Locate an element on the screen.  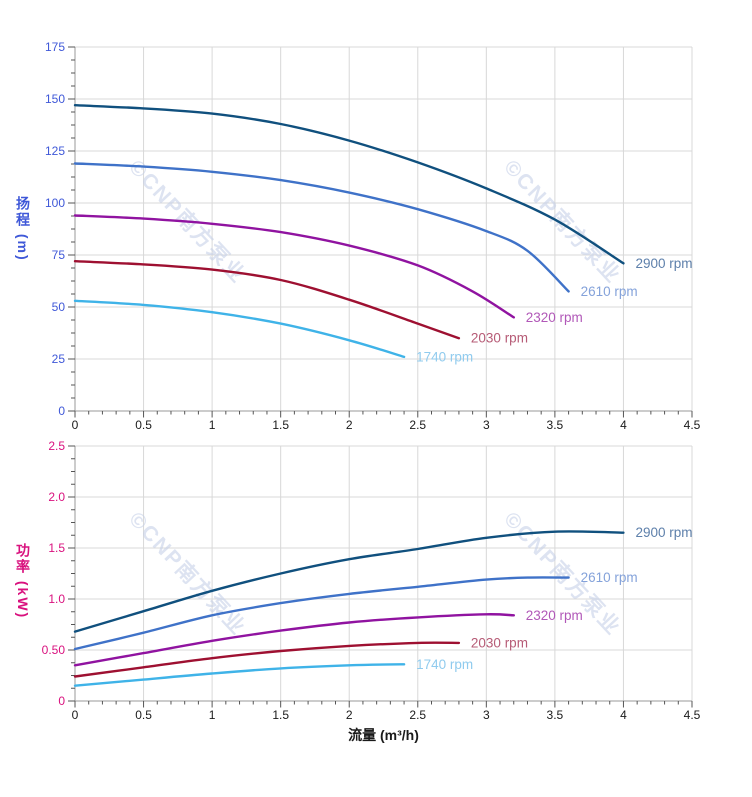
y-tick-label: 75 is located at coordinates (59, 255).